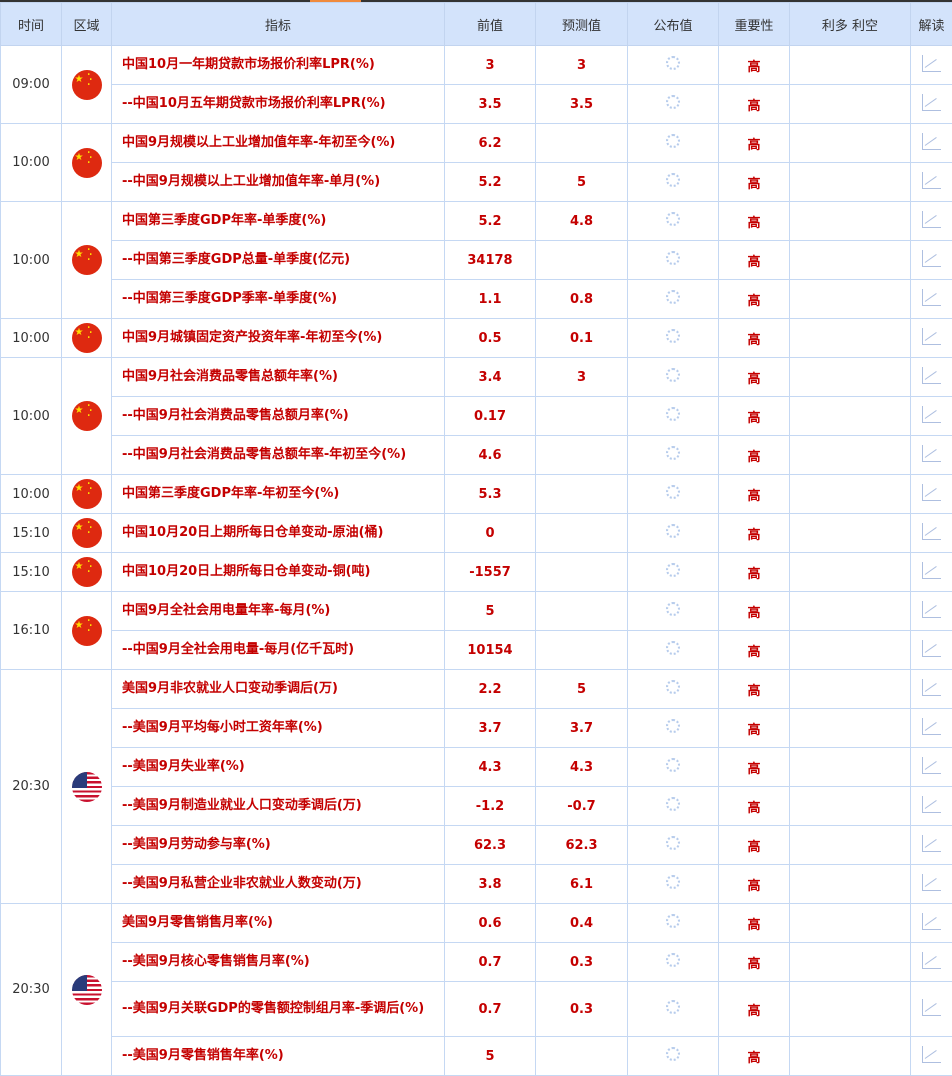  What do you see at coordinates (278, 260) in the screenshot?
I see `indicator-cell: --中国第三季度GDP总量-单季度(亿元)` at bounding box center [278, 260].